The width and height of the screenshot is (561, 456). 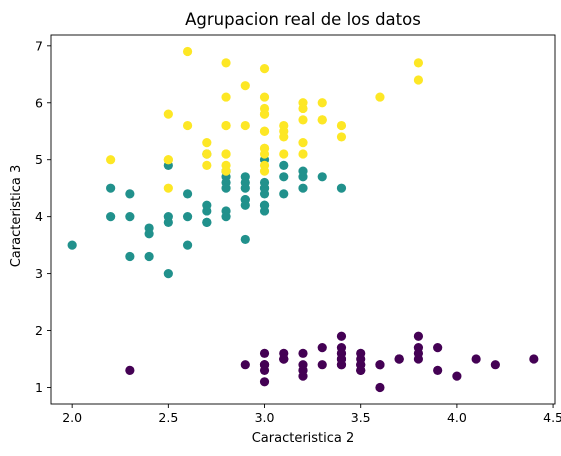 I want to click on y-tick-label: 2, so click(x=39, y=330).